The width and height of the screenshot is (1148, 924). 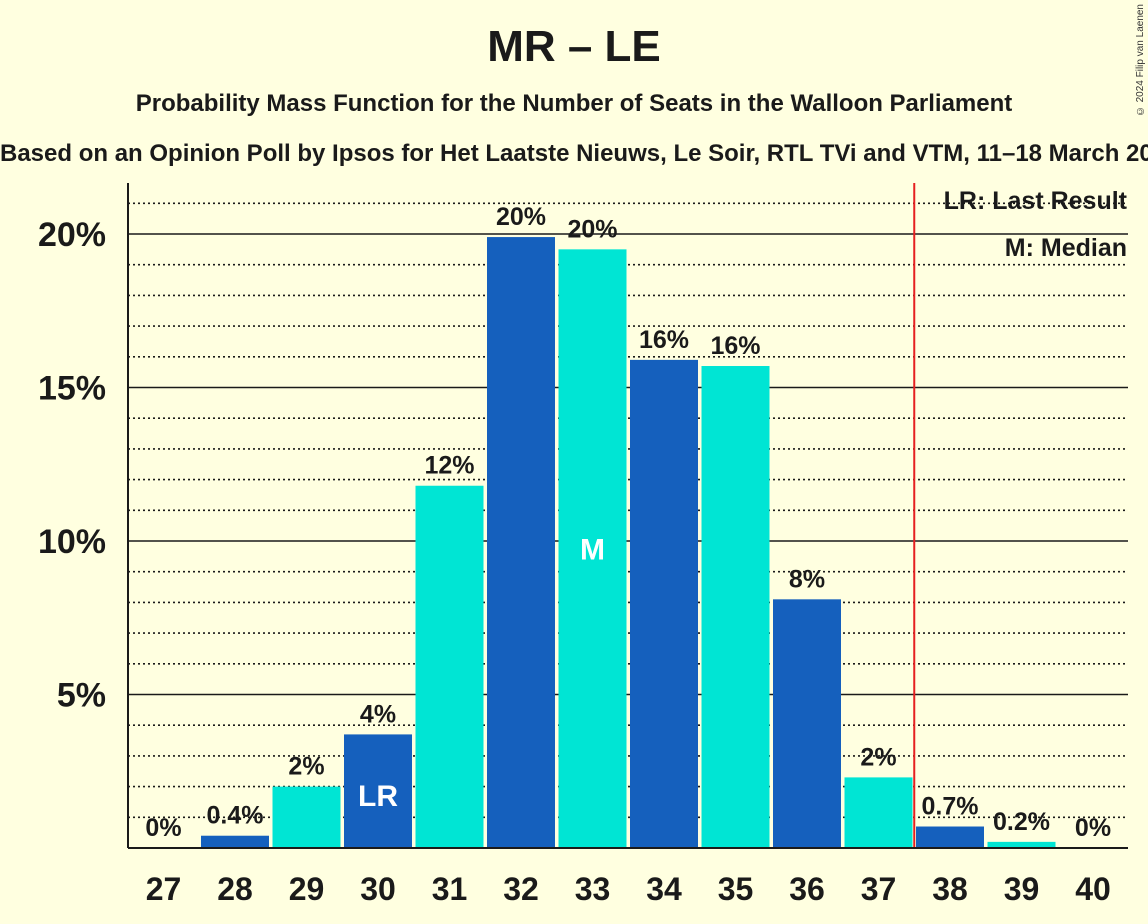 I want to click on legend-last-result: LR: Last Result, so click(x=1036, y=201).